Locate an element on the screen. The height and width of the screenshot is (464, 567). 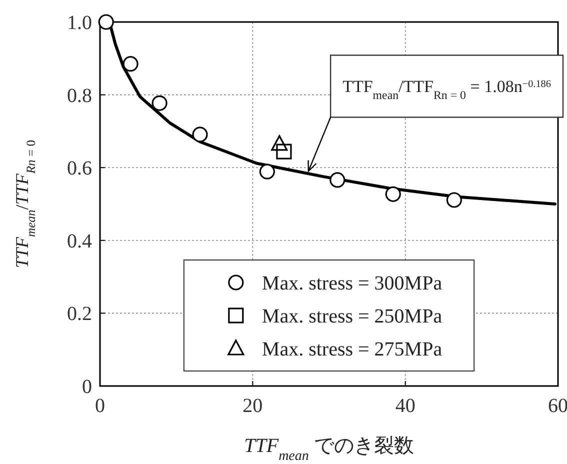
legend-label: Max. stress = 300MPa is located at coordinates (352, 283).